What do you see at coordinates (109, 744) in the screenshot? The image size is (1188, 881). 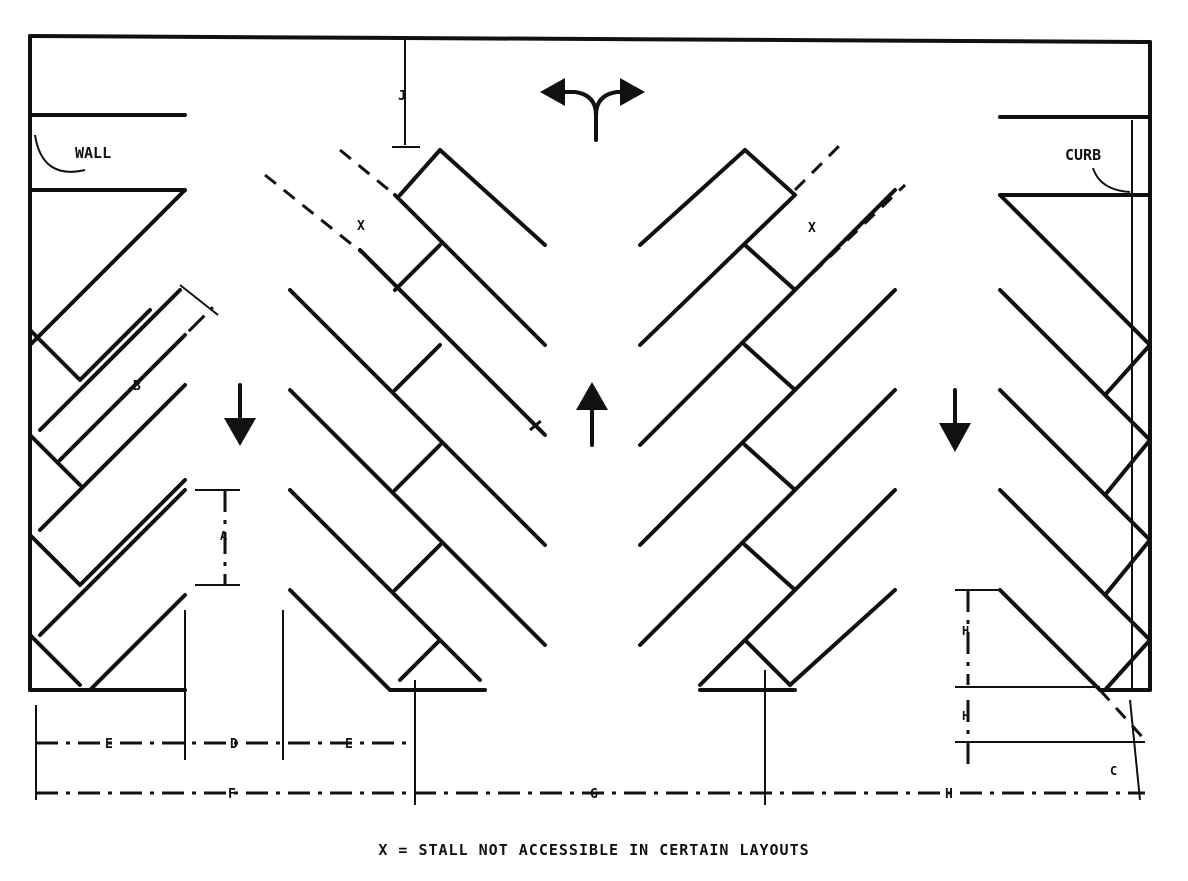 I see `dimension-label-e1: E` at bounding box center [109, 744].